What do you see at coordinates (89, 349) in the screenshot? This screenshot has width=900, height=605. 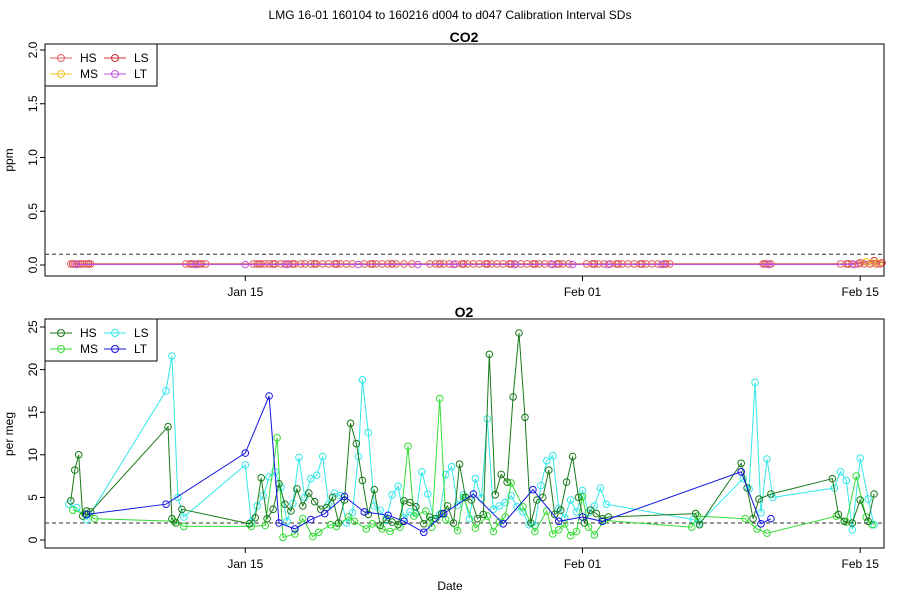 I see `o2-legend-ms-label: MS` at bounding box center [89, 349].